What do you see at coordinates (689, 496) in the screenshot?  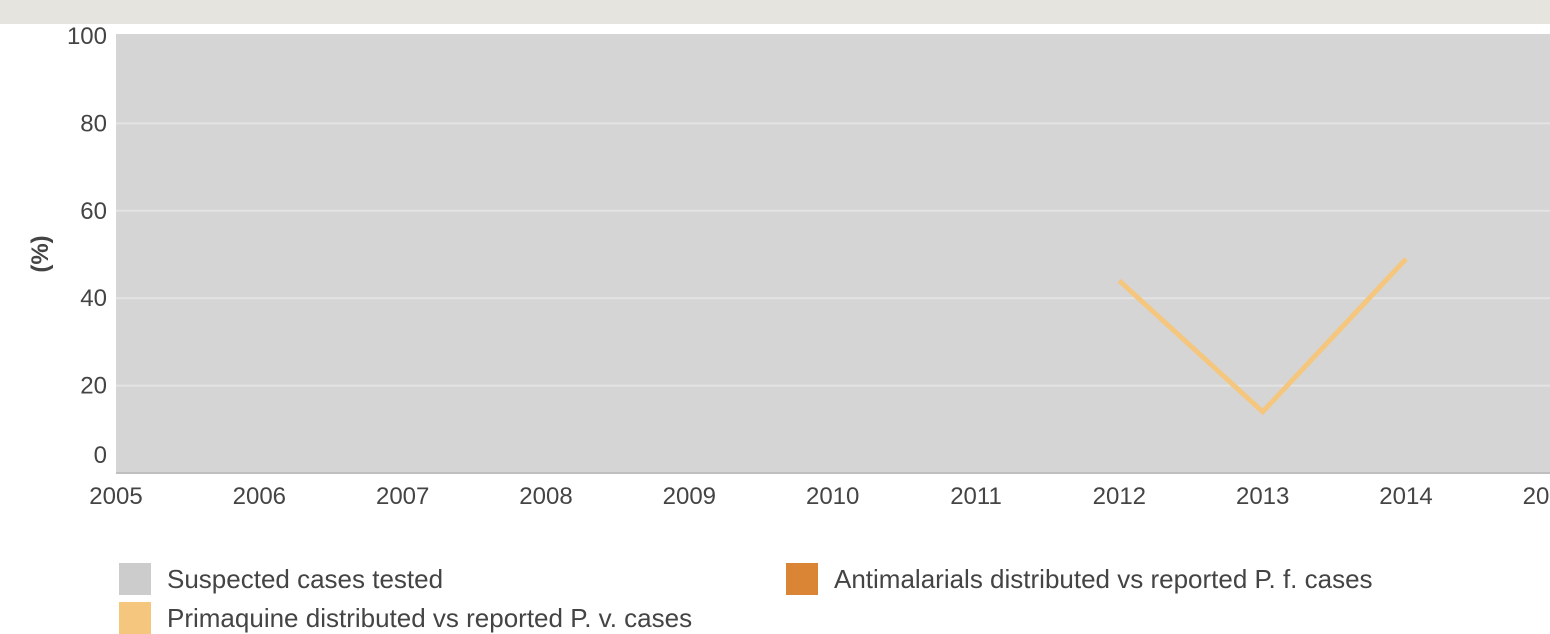 I see `x-tick-label: 2009` at bounding box center [689, 496].